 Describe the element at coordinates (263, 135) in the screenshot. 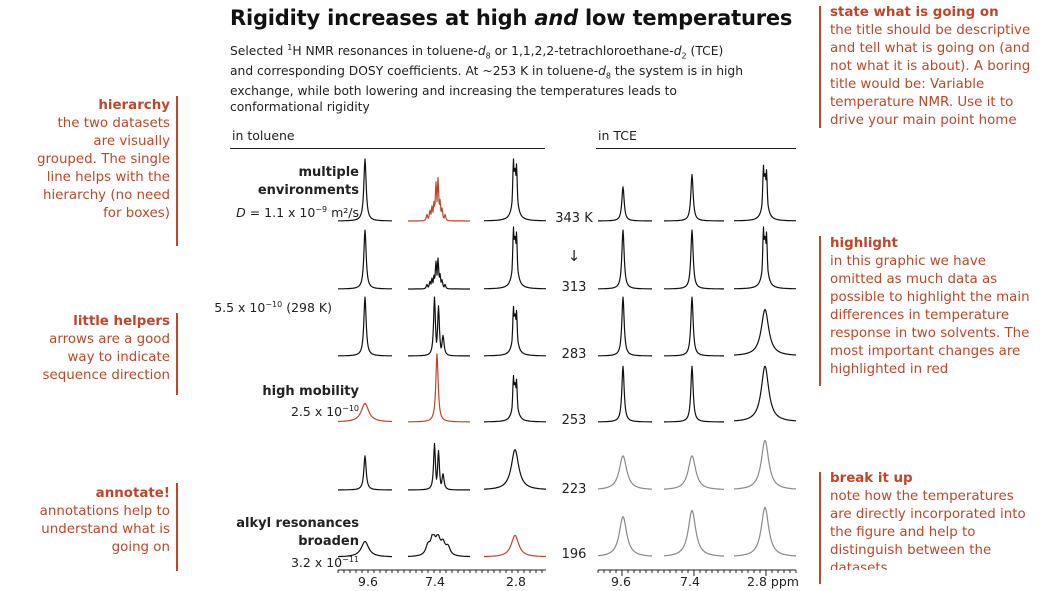

I see `section-label-toluene: in toluene` at that location.